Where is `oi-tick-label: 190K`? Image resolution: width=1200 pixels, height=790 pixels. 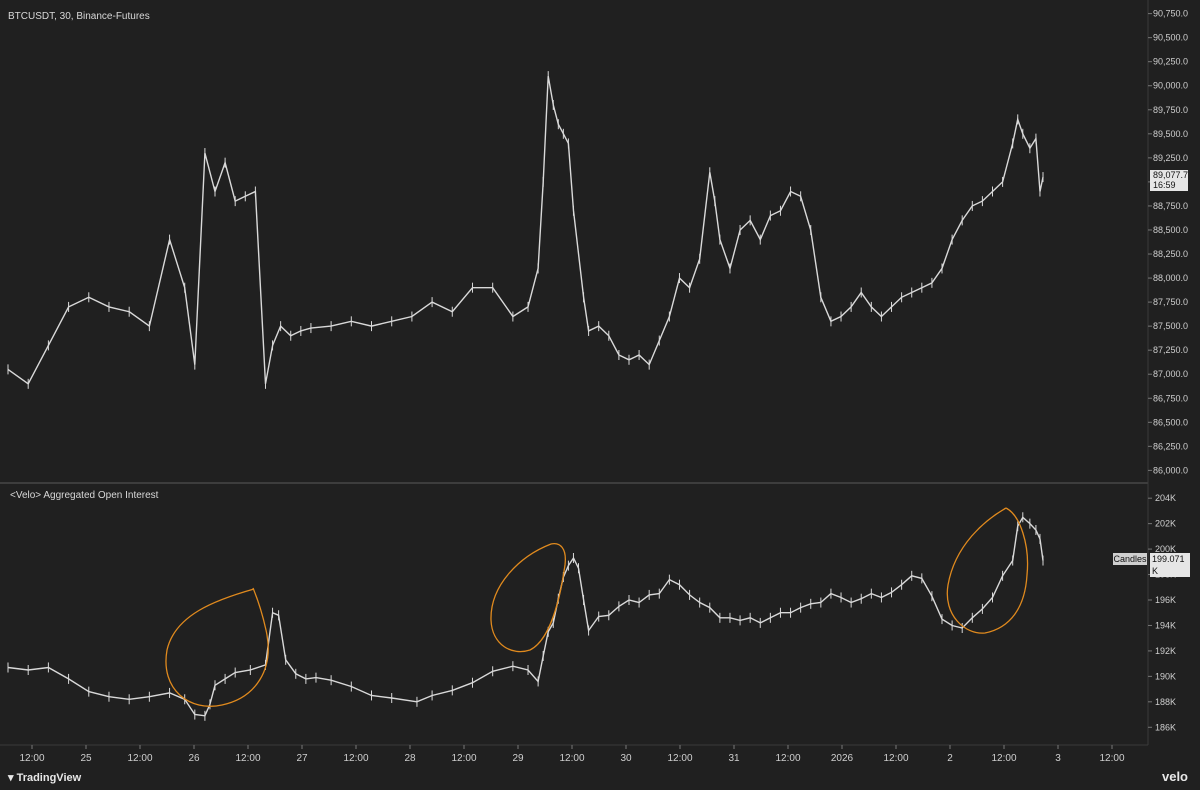 oi-tick-label: 190K is located at coordinates (1165, 676).